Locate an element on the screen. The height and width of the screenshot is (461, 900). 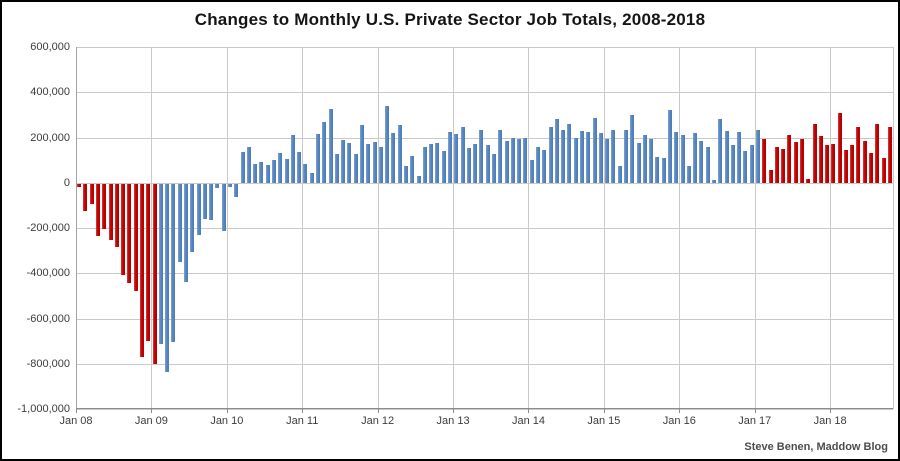
x-axis-tick-label: Jan 12 is located at coordinates (378, 421).